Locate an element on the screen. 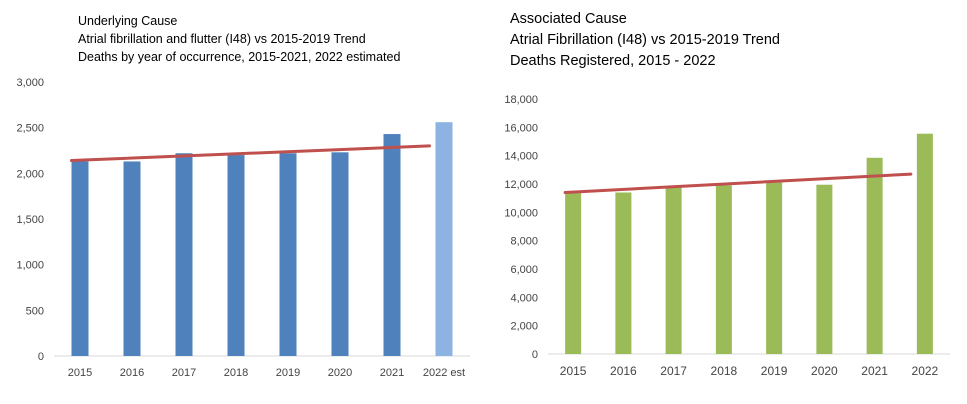 This screenshot has width=967, height=404. chart-title-line-3: Deaths Registered, 2015 - 2022 is located at coordinates (613, 61).